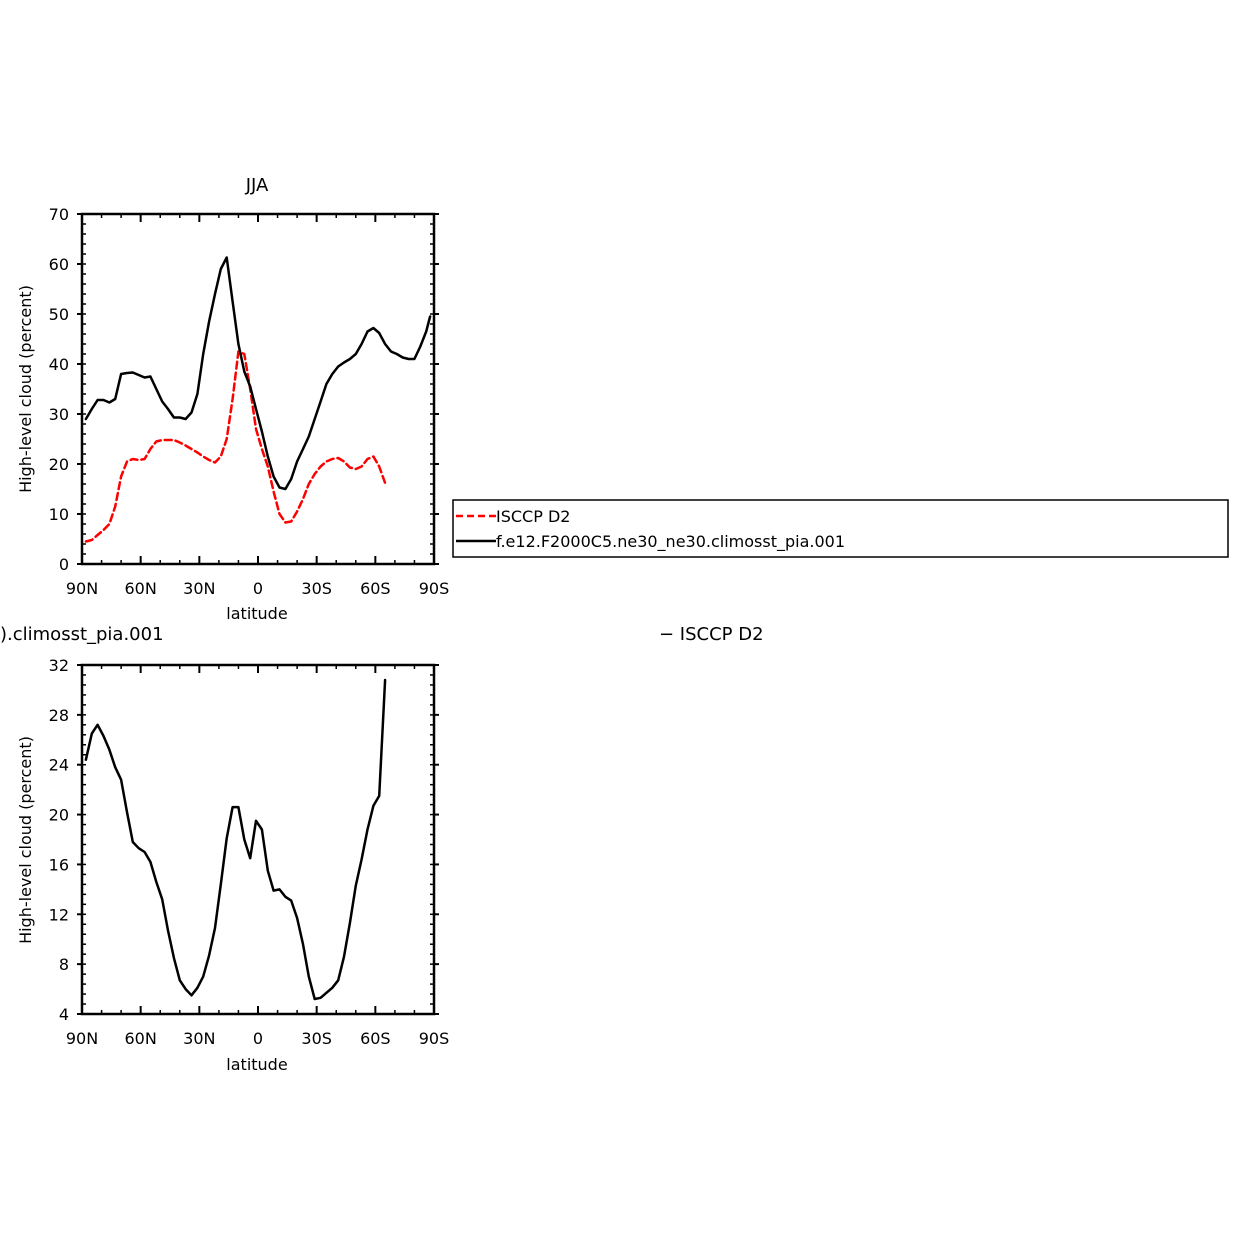  Describe the element at coordinates (257, 185) in the screenshot. I see `panel-top-title: JJA` at that location.